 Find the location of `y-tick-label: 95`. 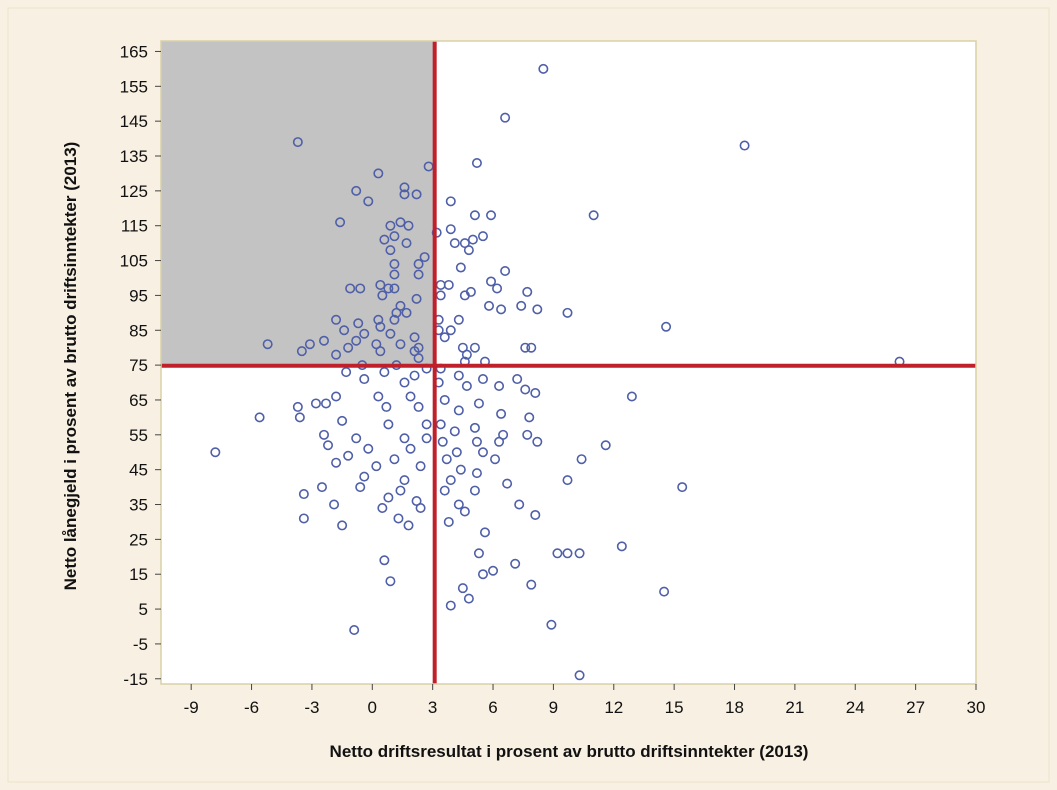

y-tick-label: 95 is located at coordinates (138, 295).